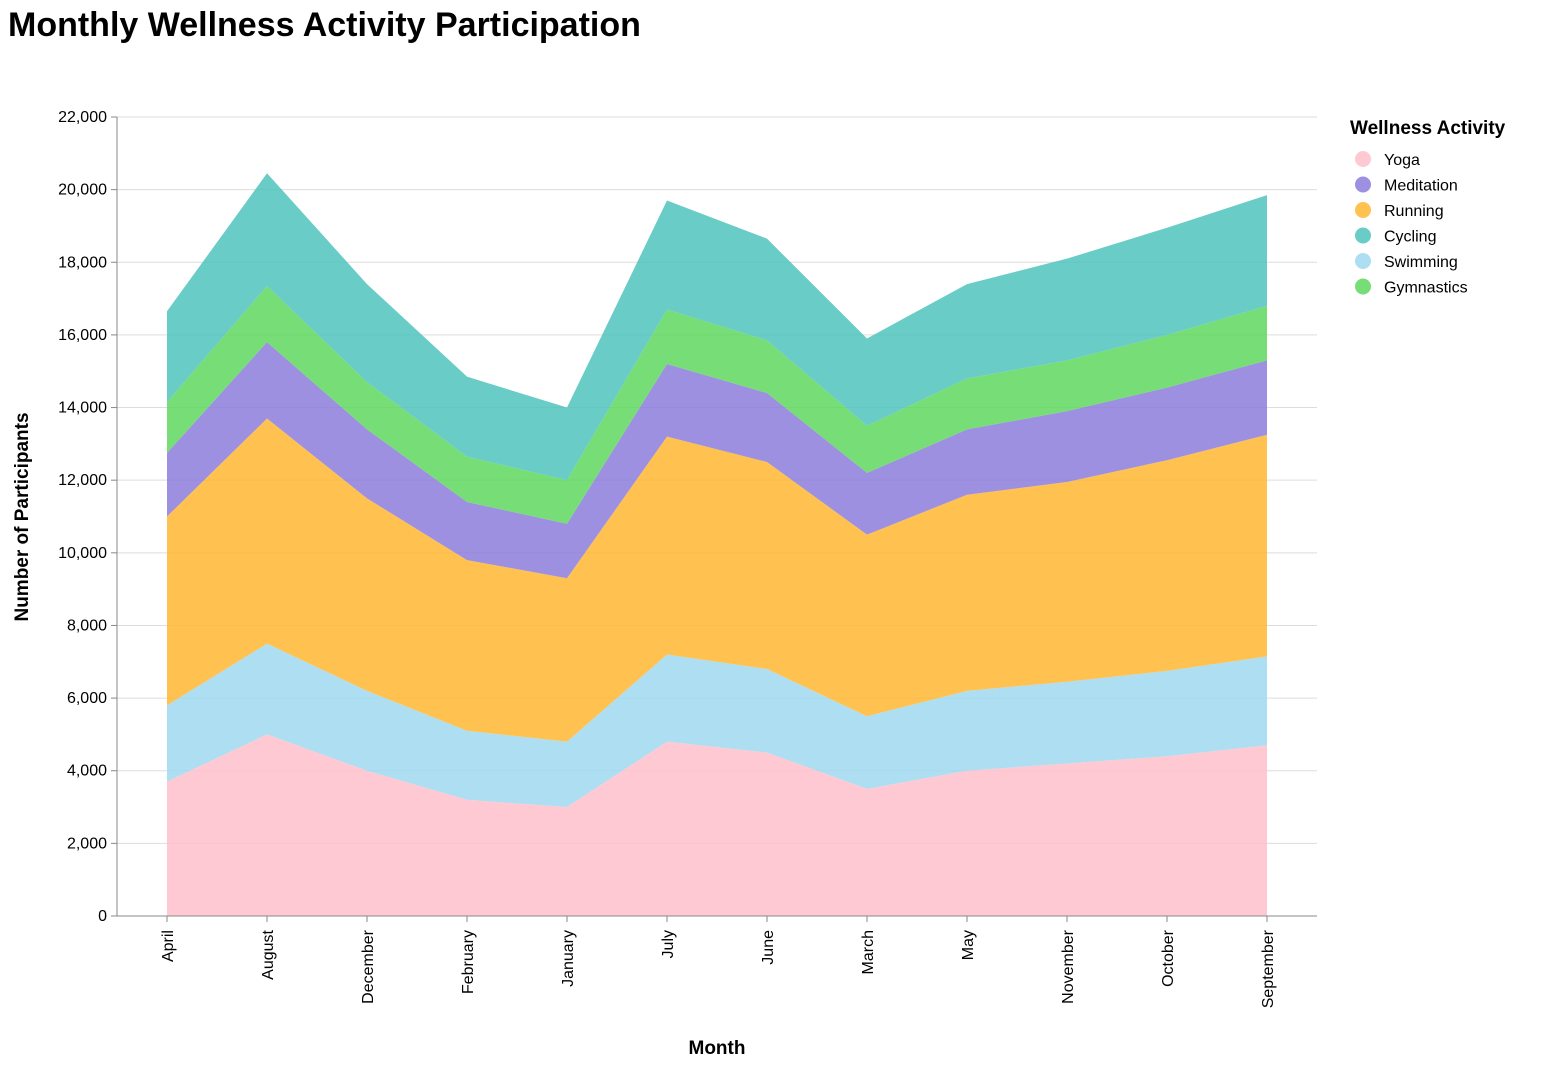 The width and height of the screenshot is (1542, 1068). What do you see at coordinates (1363, 286) in the screenshot?
I see `legend-swatch-gymnastics` at bounding box center [1363, 286].